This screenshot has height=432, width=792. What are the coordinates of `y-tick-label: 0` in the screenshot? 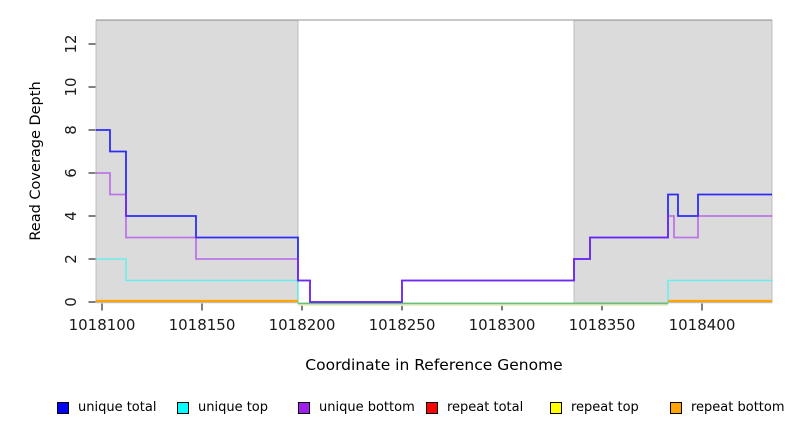 It's located at (71, 302).